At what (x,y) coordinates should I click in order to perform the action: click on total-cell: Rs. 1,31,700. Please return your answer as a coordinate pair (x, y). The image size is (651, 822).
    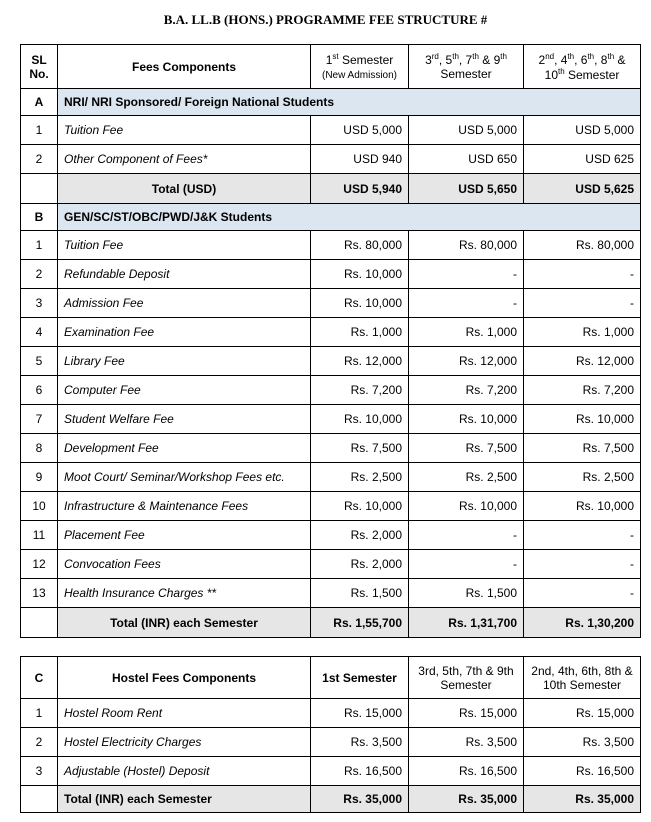
    Looking at the image, I should click on (466, 622).